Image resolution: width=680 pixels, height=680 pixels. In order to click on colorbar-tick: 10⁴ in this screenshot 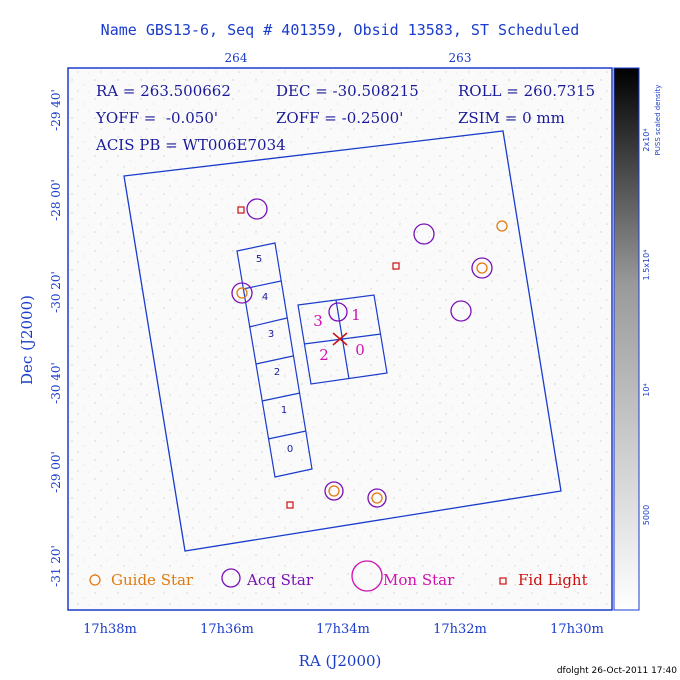, I will do `click(646, 389)`.